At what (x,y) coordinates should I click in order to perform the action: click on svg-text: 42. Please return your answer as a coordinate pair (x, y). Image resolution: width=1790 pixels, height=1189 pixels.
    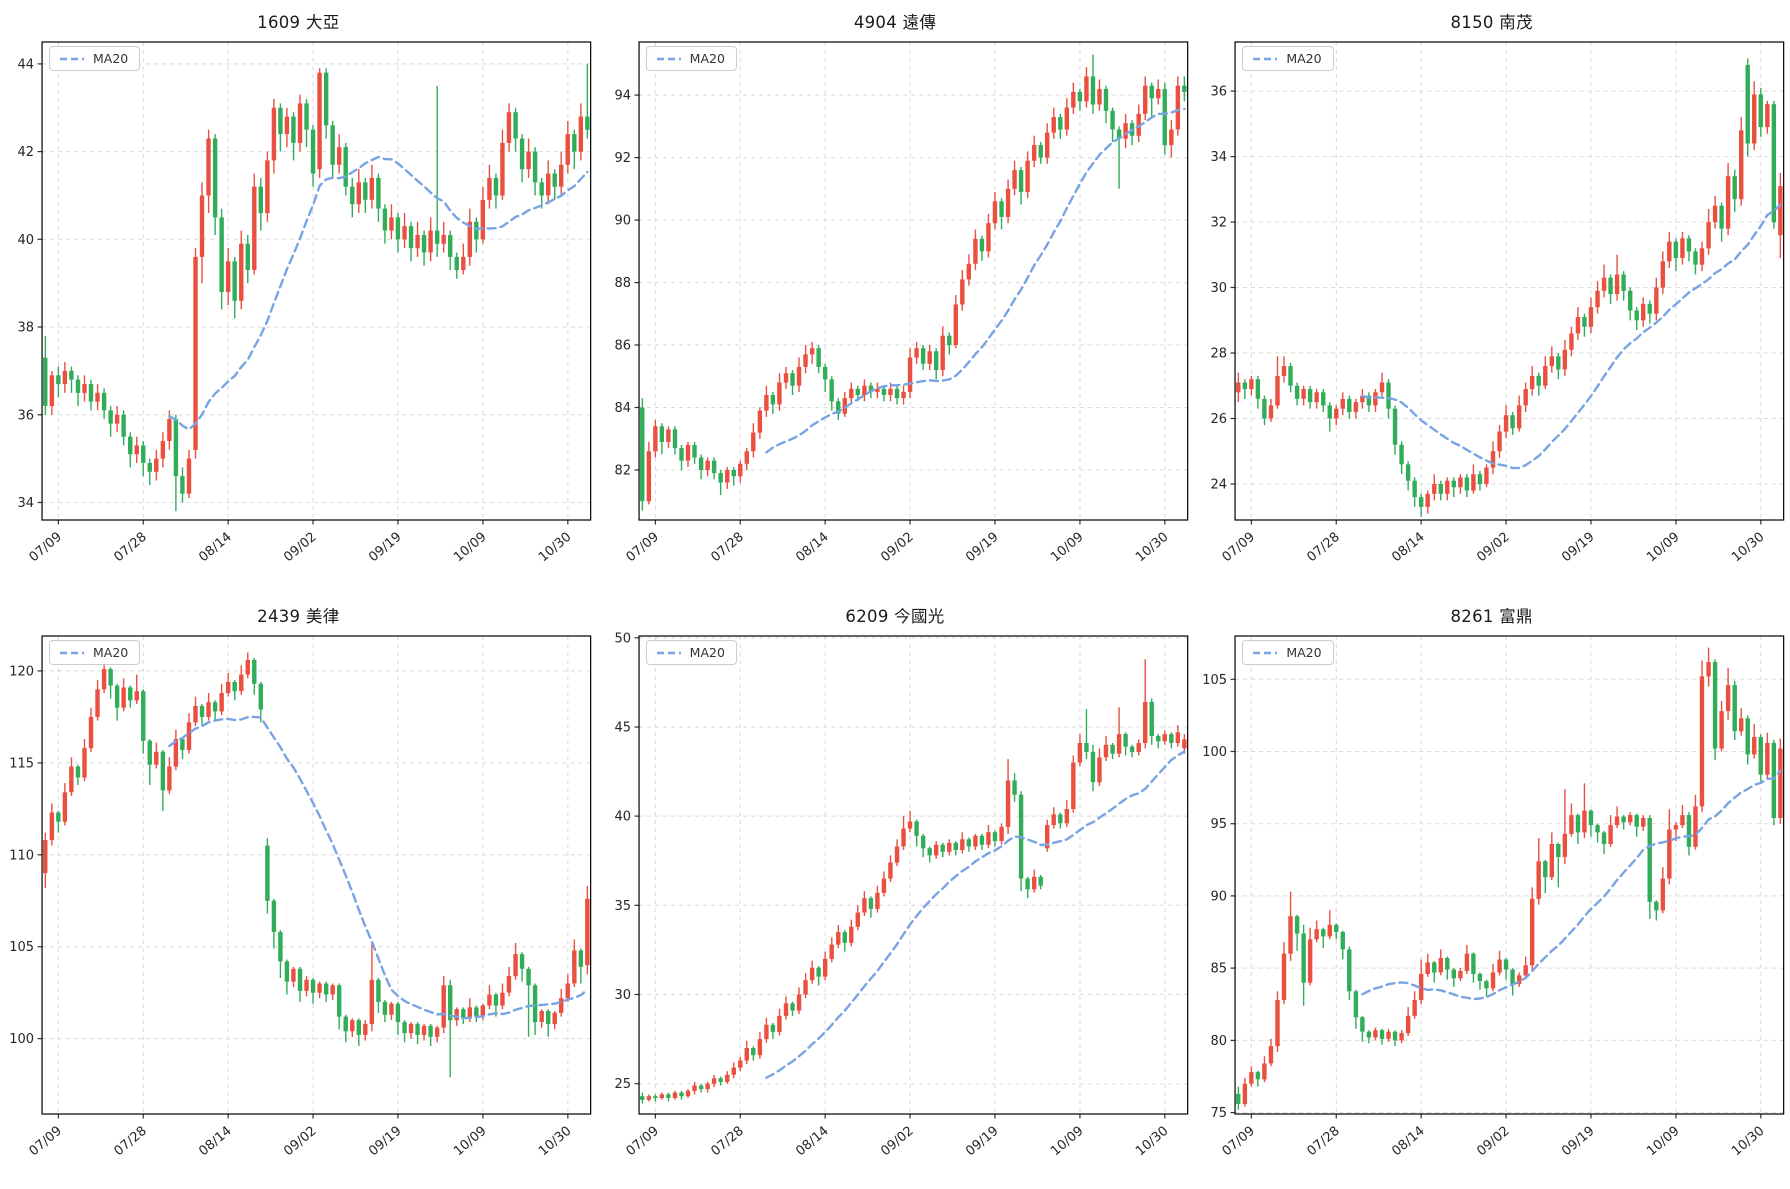
    Looking at the image, I should click on (25, 152).